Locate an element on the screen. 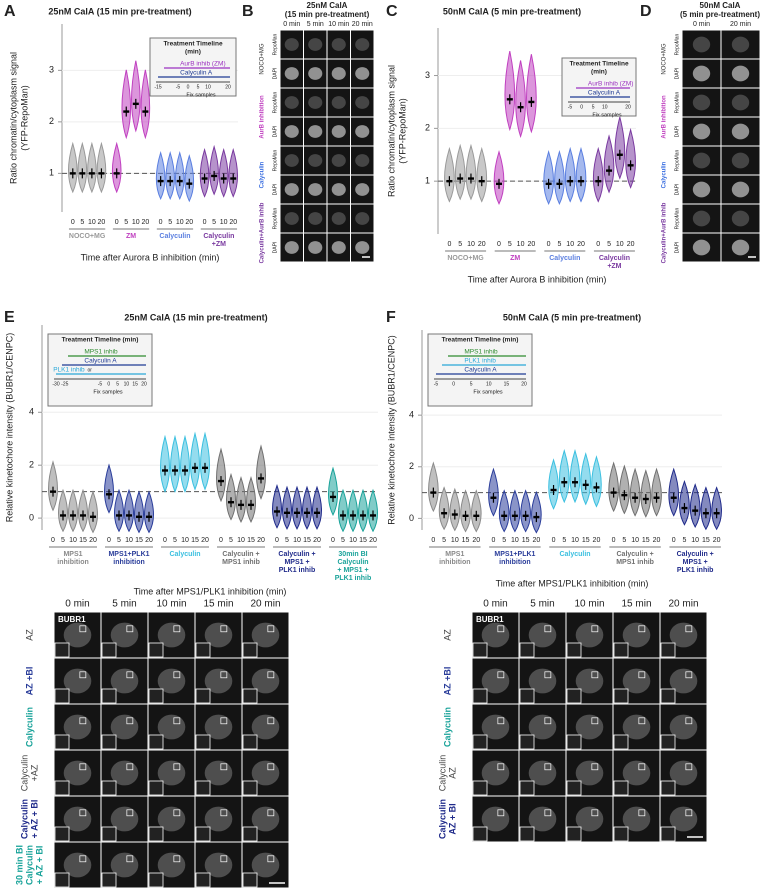 This screenshot has height=888, width=763. panel-letter: B is located at coordinates (248, 11).